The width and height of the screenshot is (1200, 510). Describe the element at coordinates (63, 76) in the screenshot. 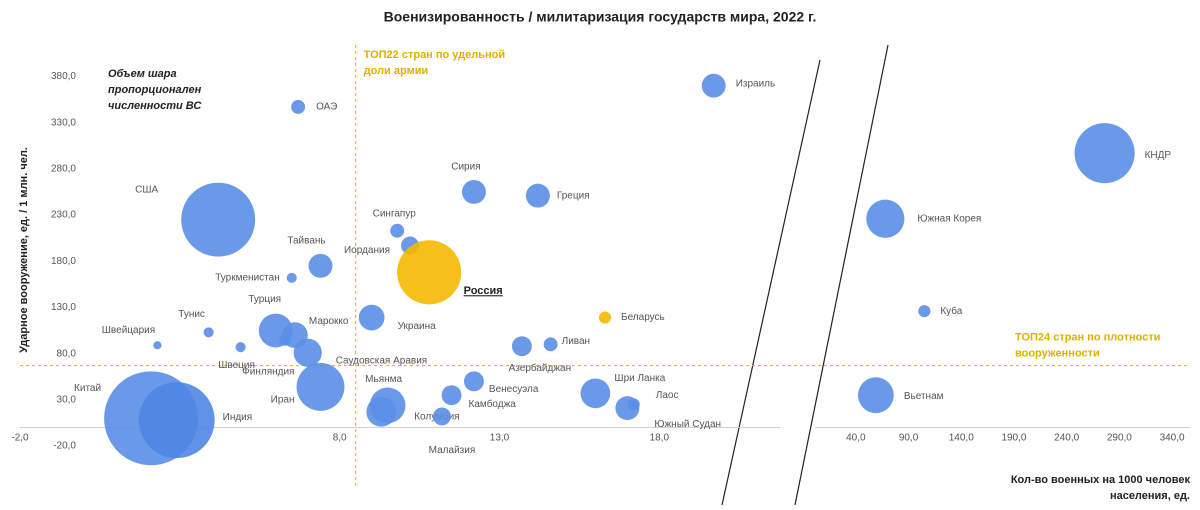

I see `y-tick-label: 380,0` at that location.